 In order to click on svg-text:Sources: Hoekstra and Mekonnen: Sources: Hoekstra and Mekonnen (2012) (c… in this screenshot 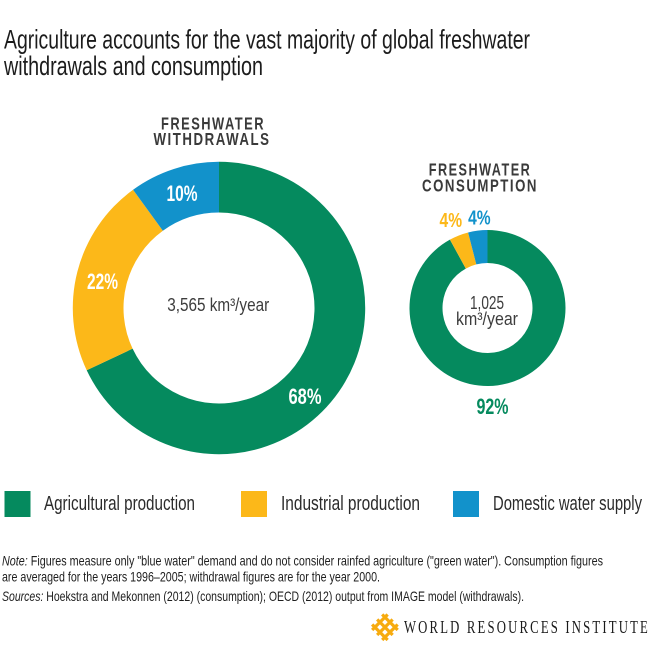, I will do `click(263, 596)`.